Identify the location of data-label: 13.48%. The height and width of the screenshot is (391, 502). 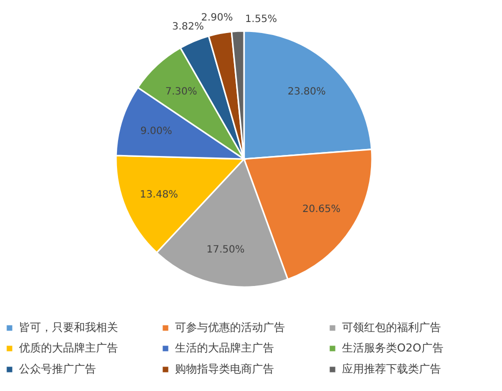
(159, 195).